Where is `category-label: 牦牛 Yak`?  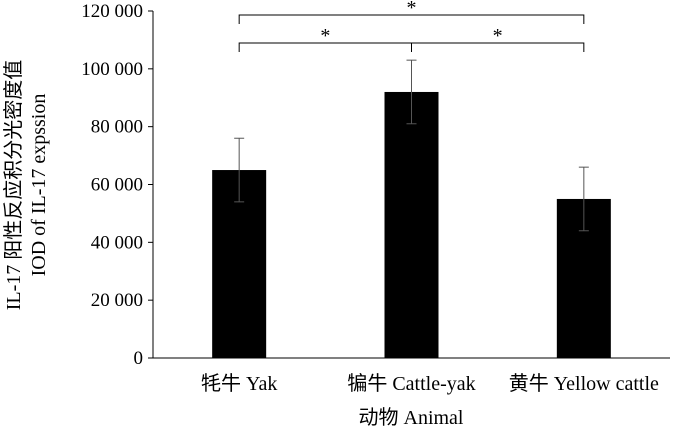
category-label: 牦牛 Yak is located at coordinates (239, 383).